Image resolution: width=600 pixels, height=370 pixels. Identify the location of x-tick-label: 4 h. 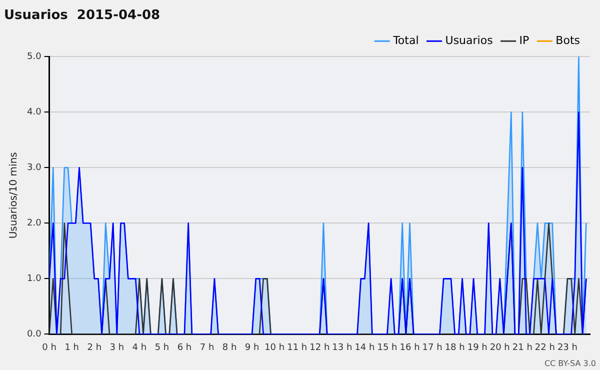
(139, 347).